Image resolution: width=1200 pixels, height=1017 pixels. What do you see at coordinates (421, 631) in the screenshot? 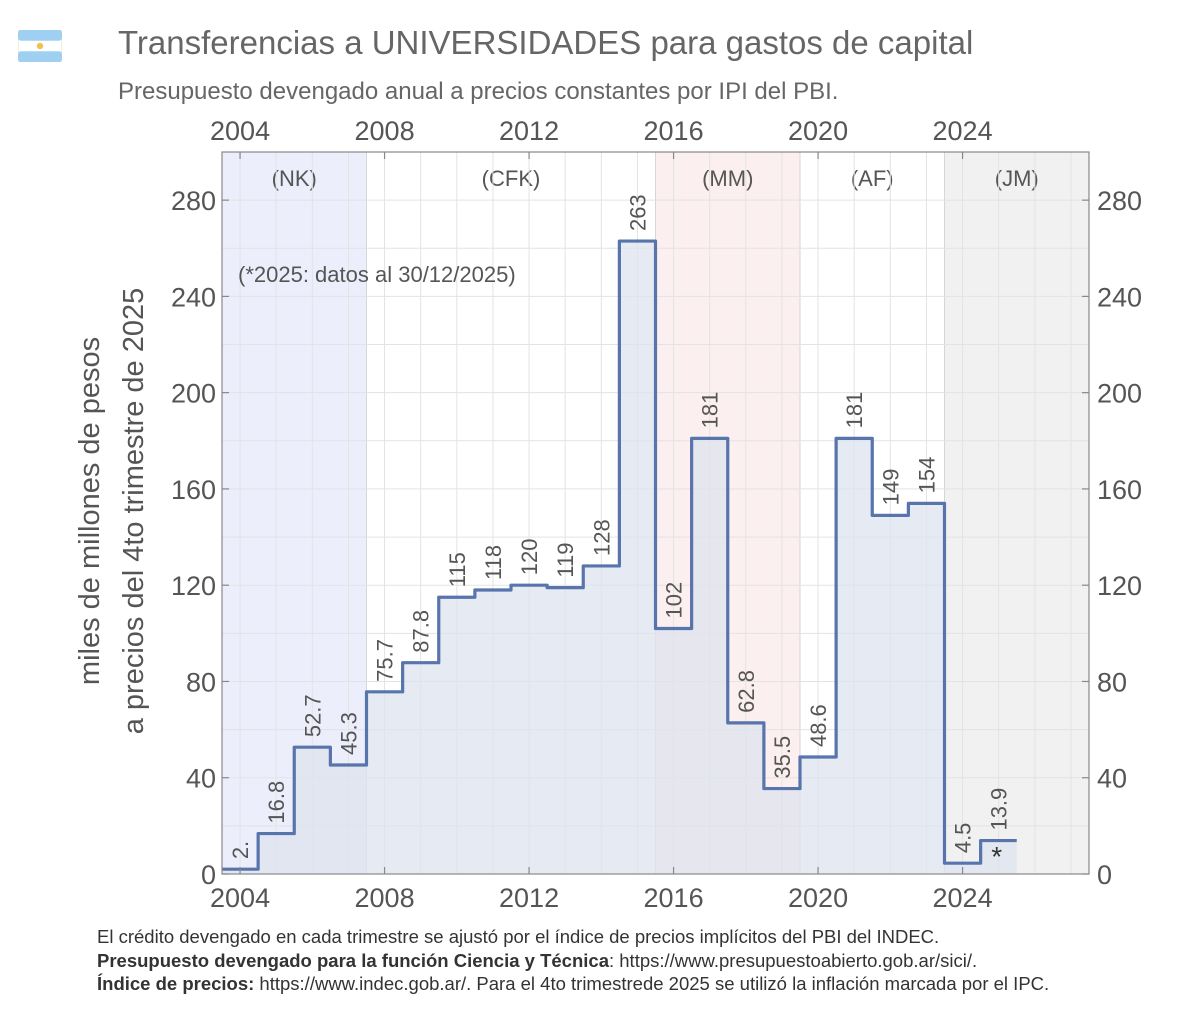
I see `data-label: 87.8` at bounding box center [421, 631].